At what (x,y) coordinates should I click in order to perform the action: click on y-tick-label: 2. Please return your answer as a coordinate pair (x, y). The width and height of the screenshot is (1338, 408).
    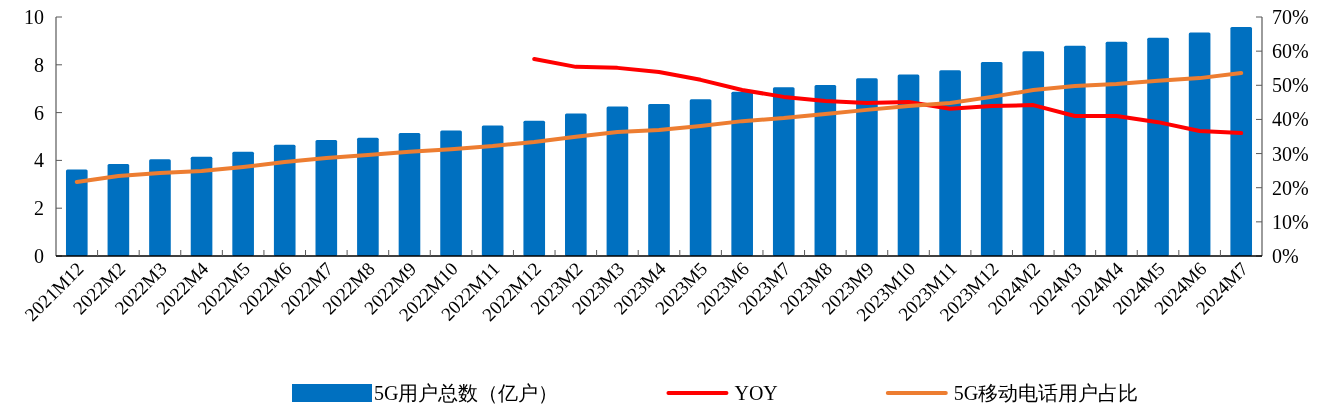
    Looking at the image, I should click on (39, 208).